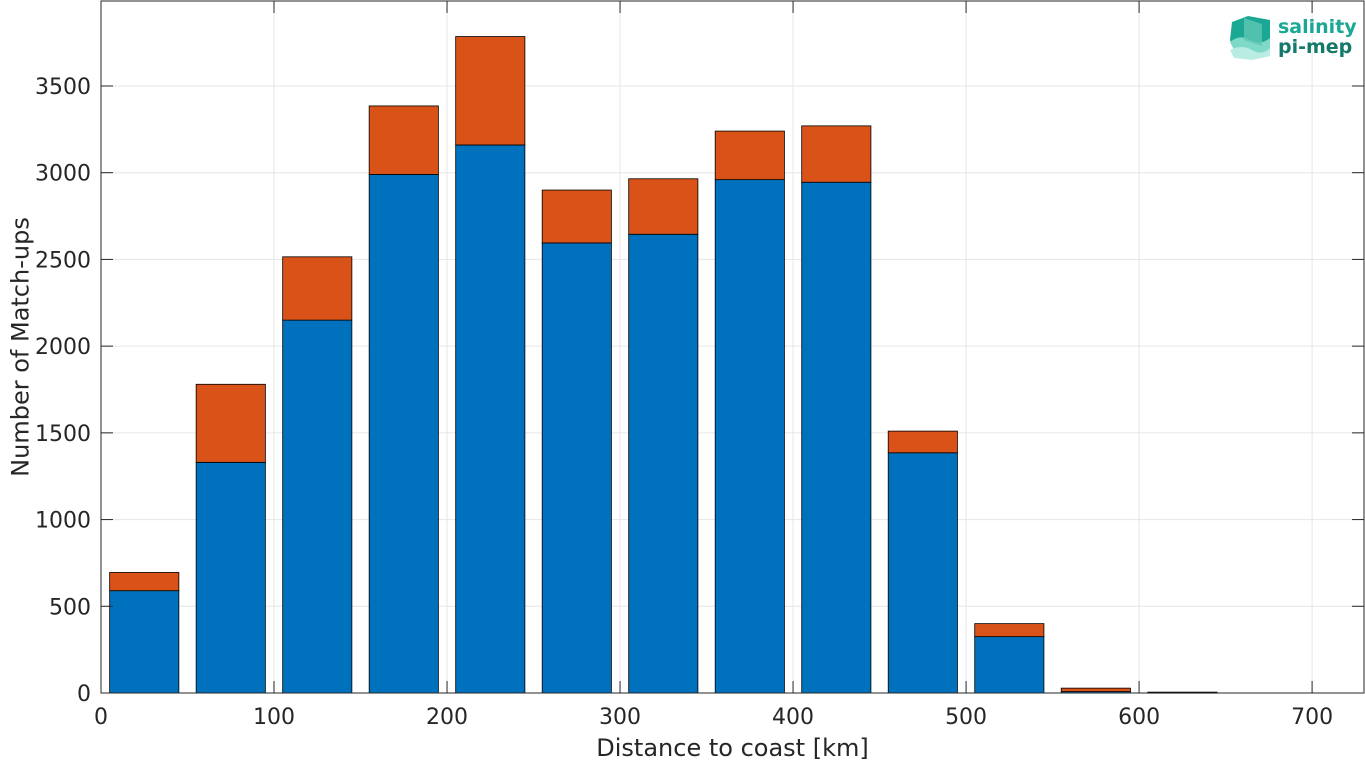 The height and width of the screenshot is (761, 1365). What do you see at coordinates (63, 347) in the screenshot?
I see `y-tick-label: 2000` at bounding box center [63, 347].